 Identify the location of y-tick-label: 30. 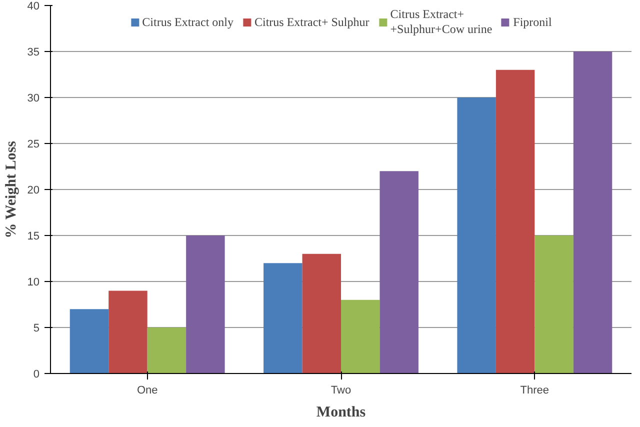
(33, 98).